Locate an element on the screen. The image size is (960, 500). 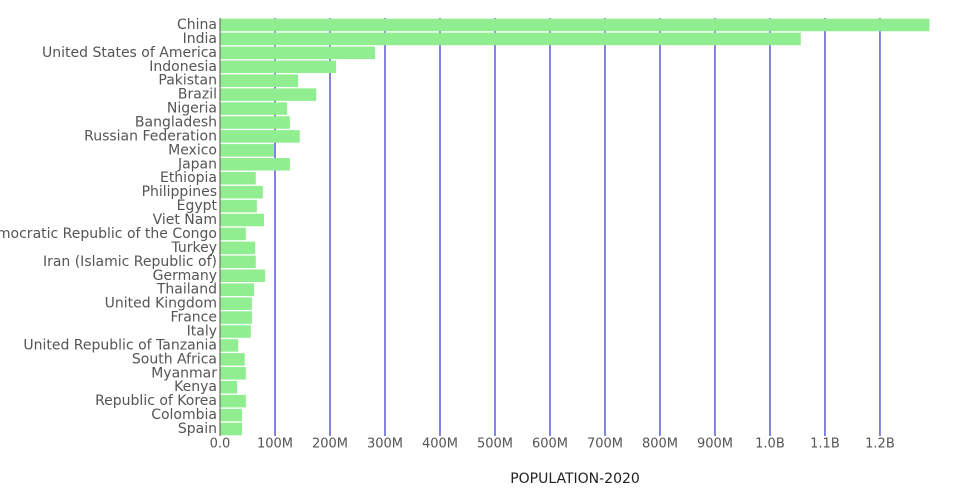
y-tick-label: Nigeria is located at coordinates (192, 109).